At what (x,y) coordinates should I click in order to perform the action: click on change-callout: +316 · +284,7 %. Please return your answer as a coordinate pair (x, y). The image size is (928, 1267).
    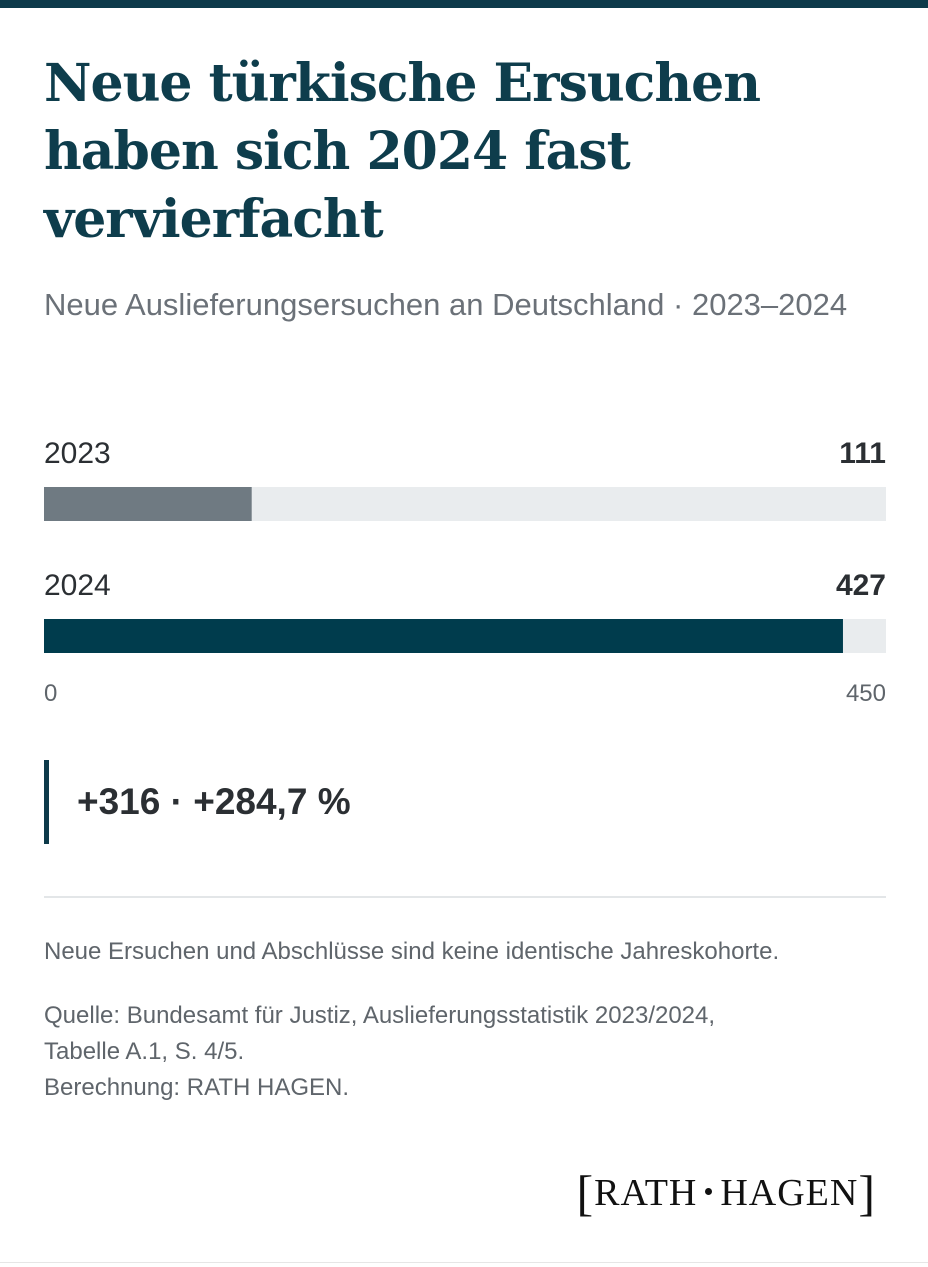
    Looking at the image, I should click on (197, 802).